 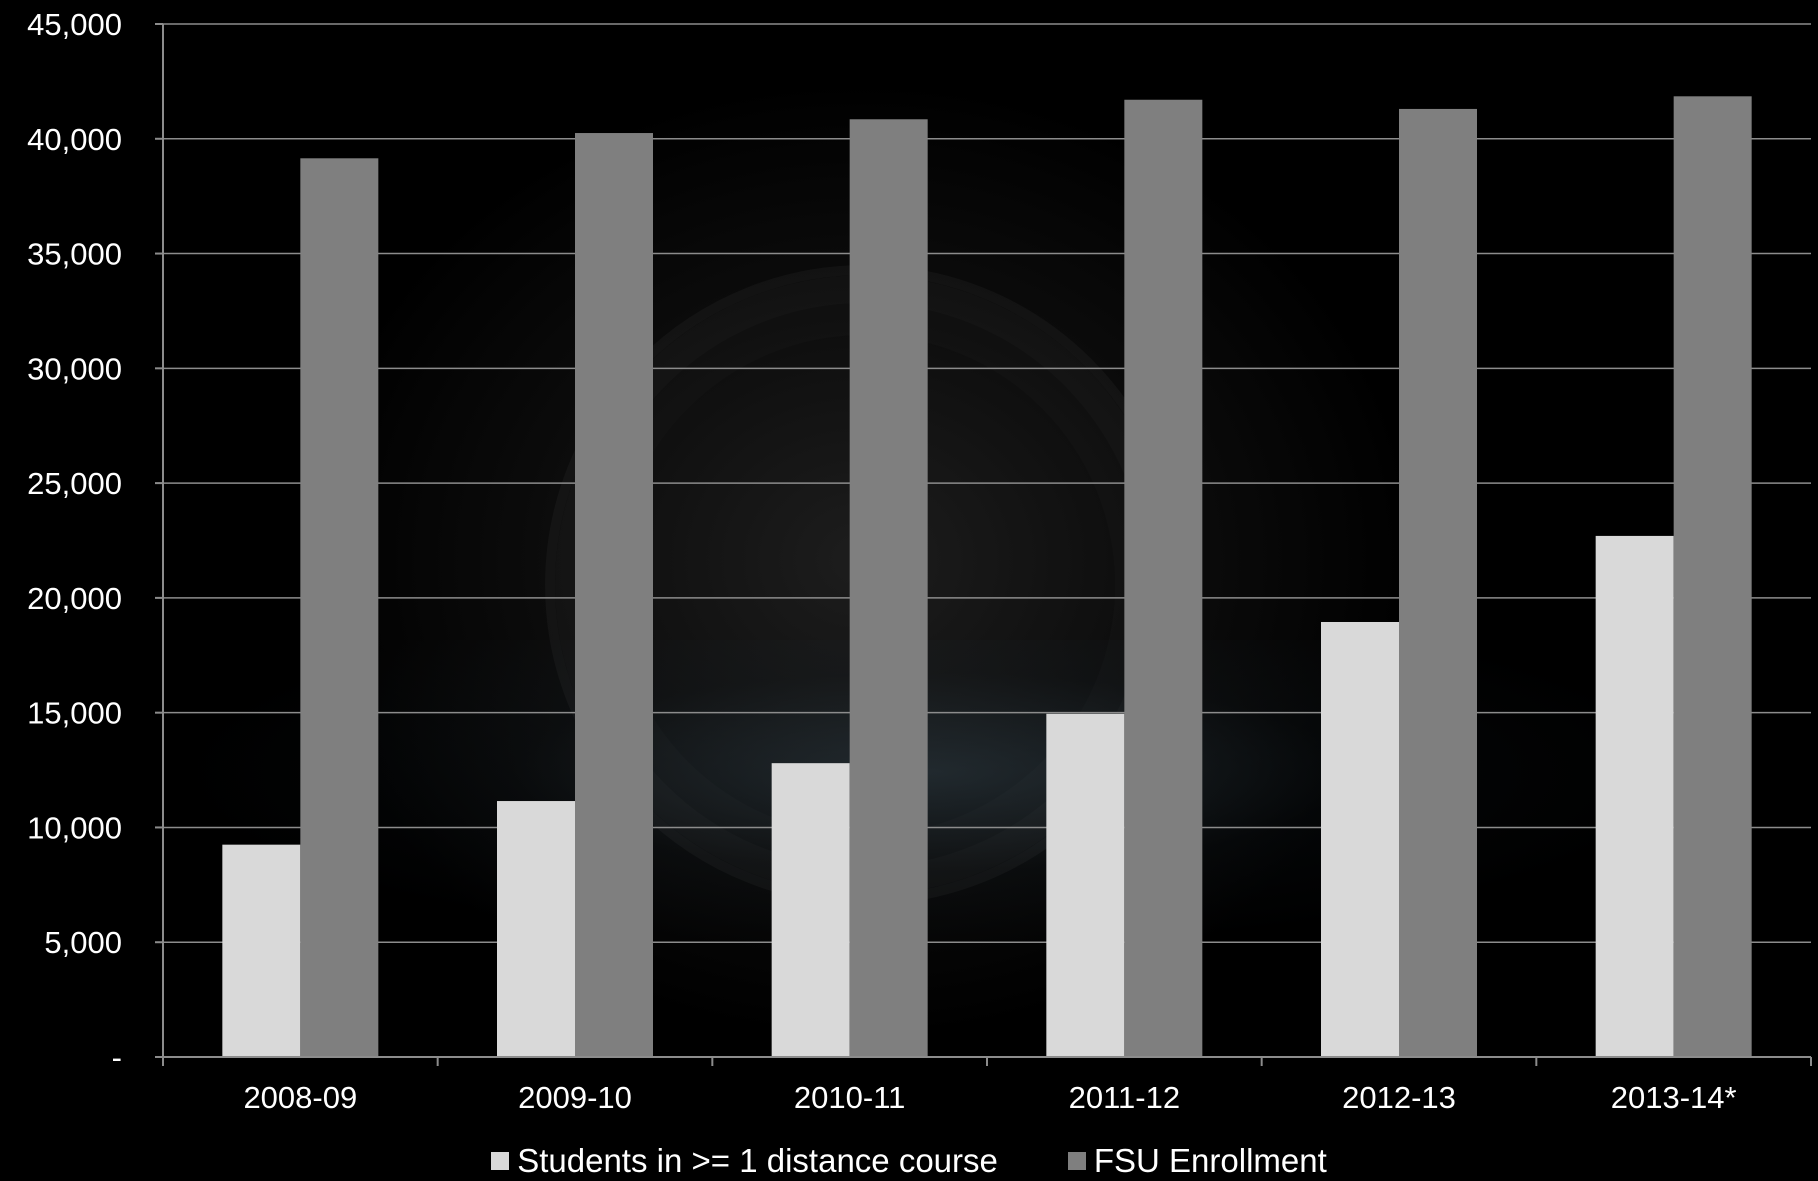 I want to click on x-tick-label: 2011-12, so click(x=1124, y=1097).